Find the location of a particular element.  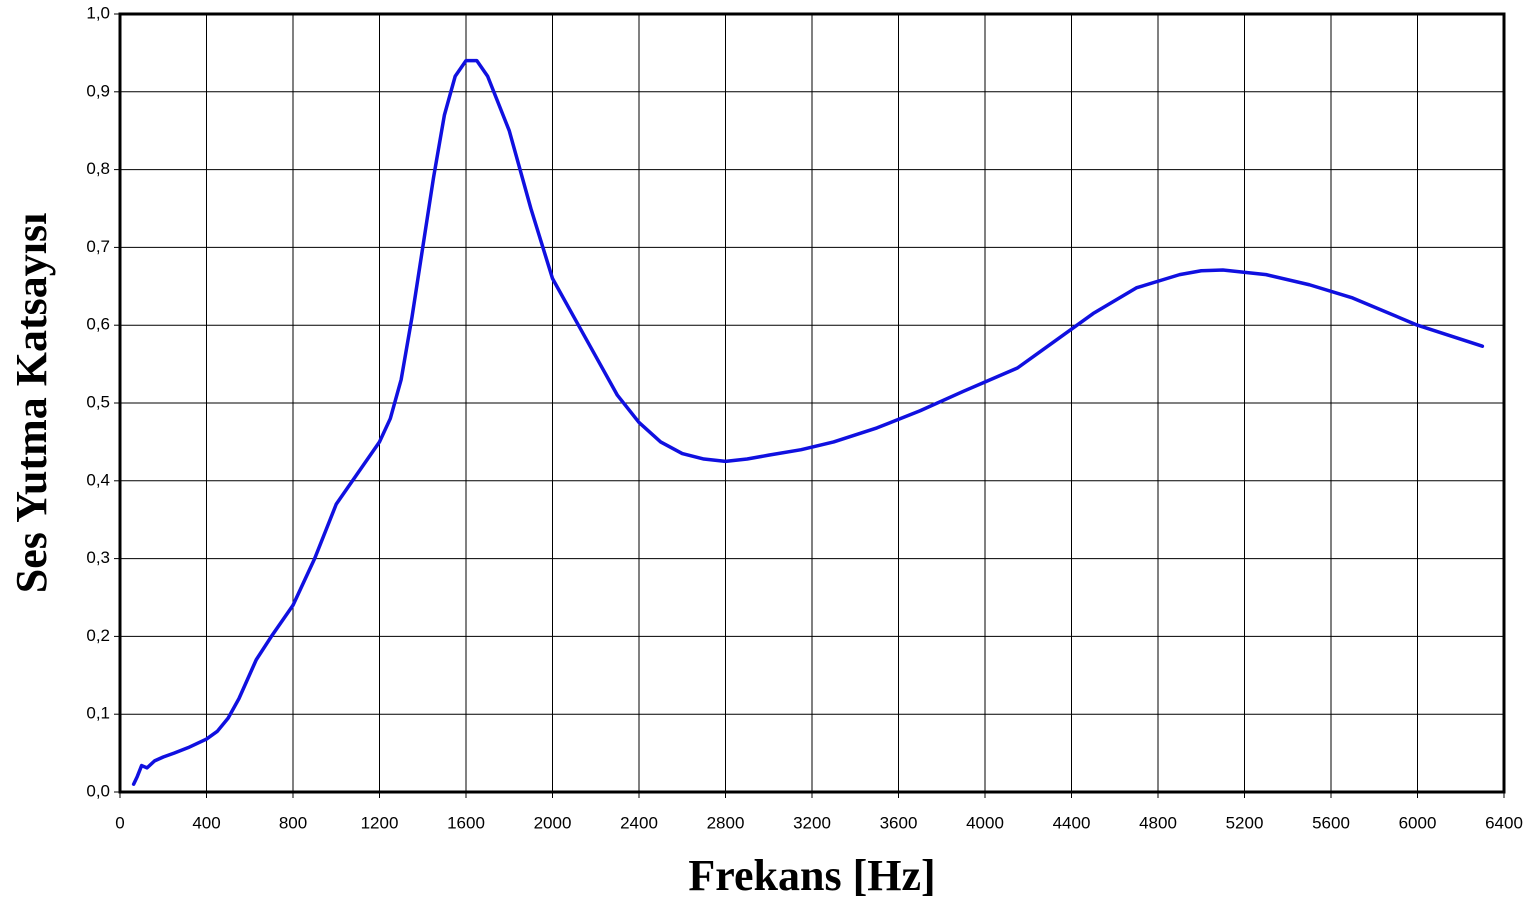

x-tick-label: 1600 is located at coordinates (466, 822).